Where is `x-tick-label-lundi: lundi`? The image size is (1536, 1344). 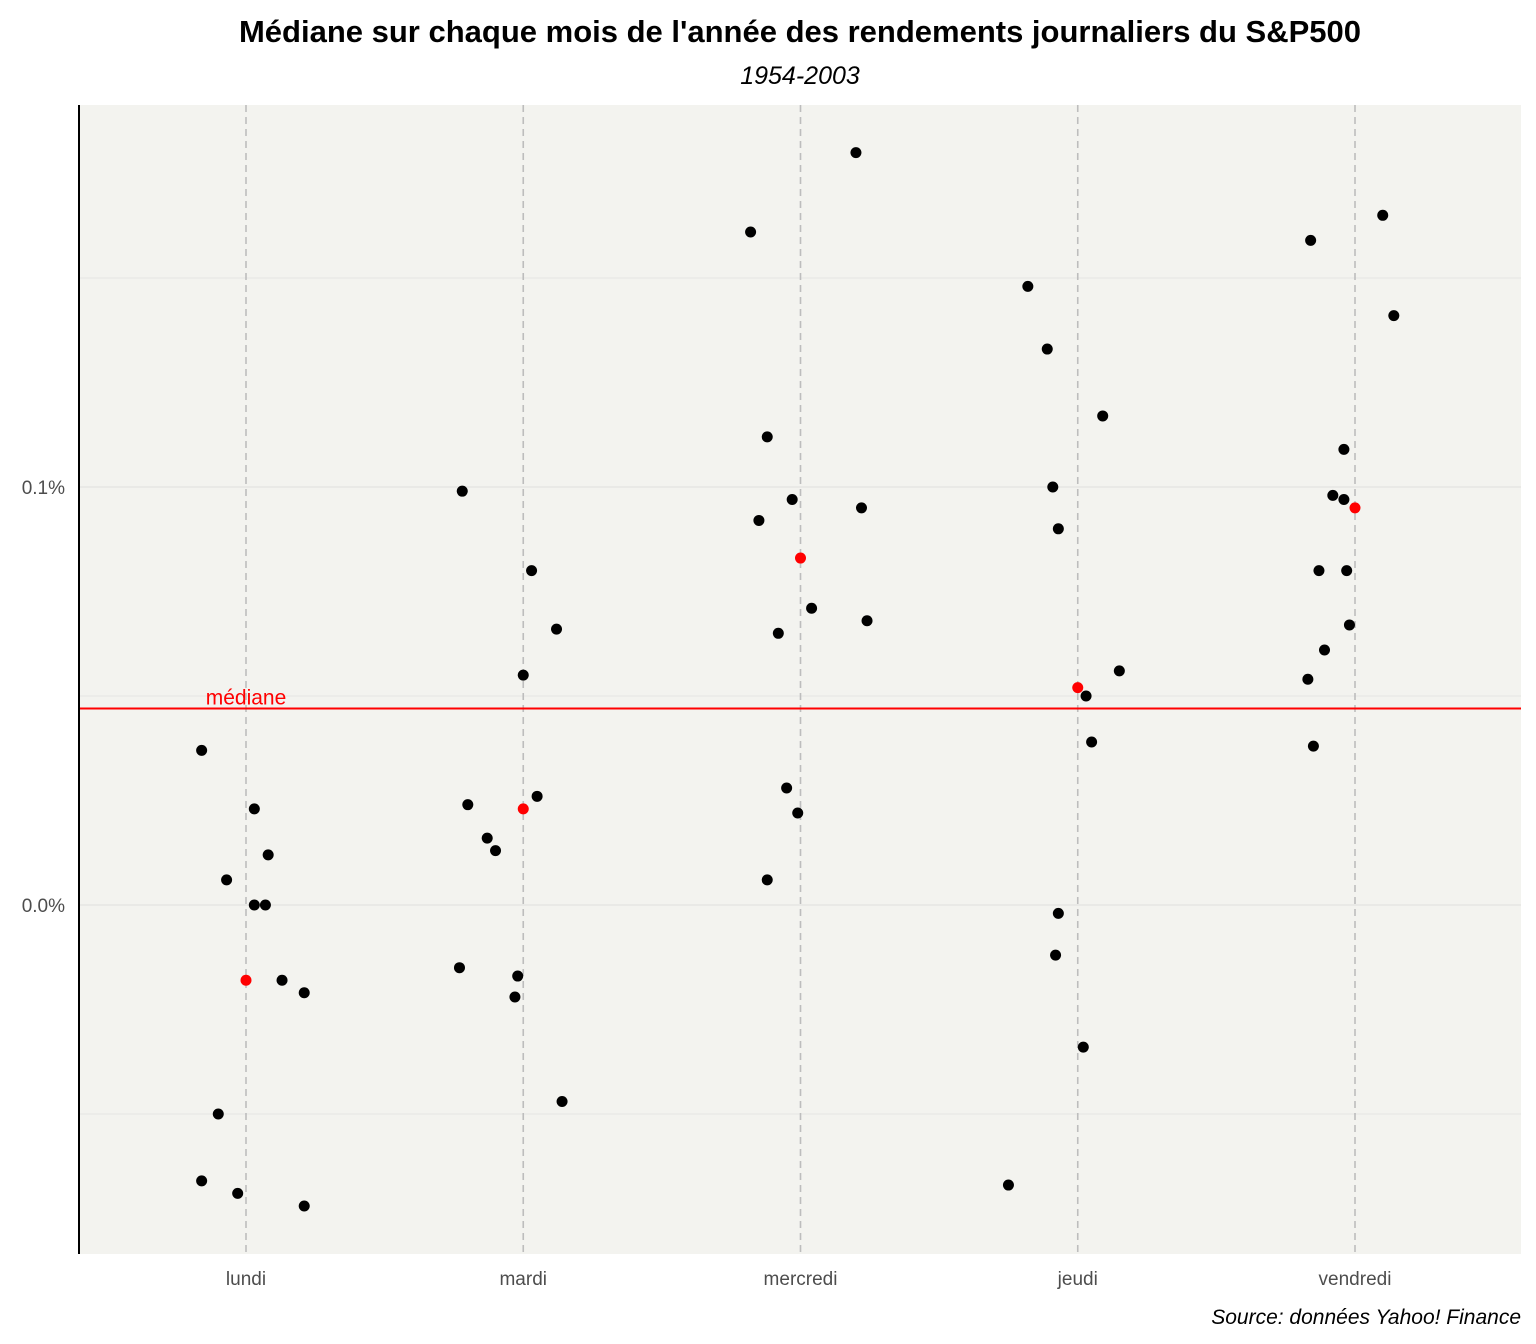 x-tick-label-lundi: lundi is located at coordinates (246, 1279).